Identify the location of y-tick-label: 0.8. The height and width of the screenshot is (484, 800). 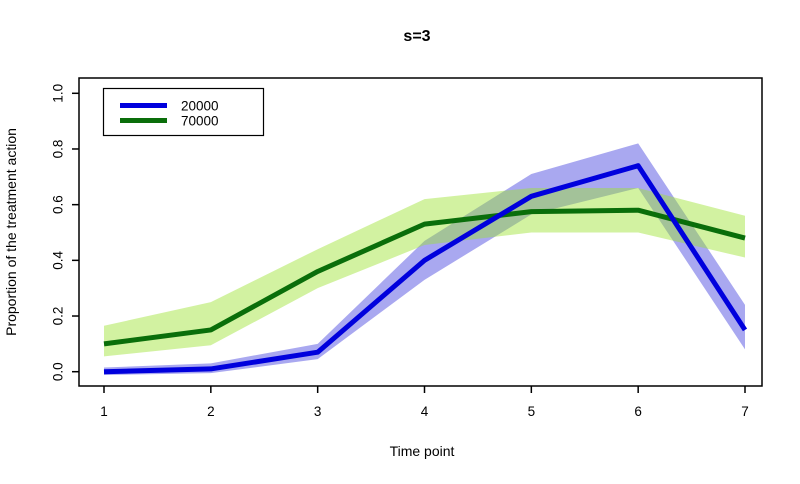
(58, 149).